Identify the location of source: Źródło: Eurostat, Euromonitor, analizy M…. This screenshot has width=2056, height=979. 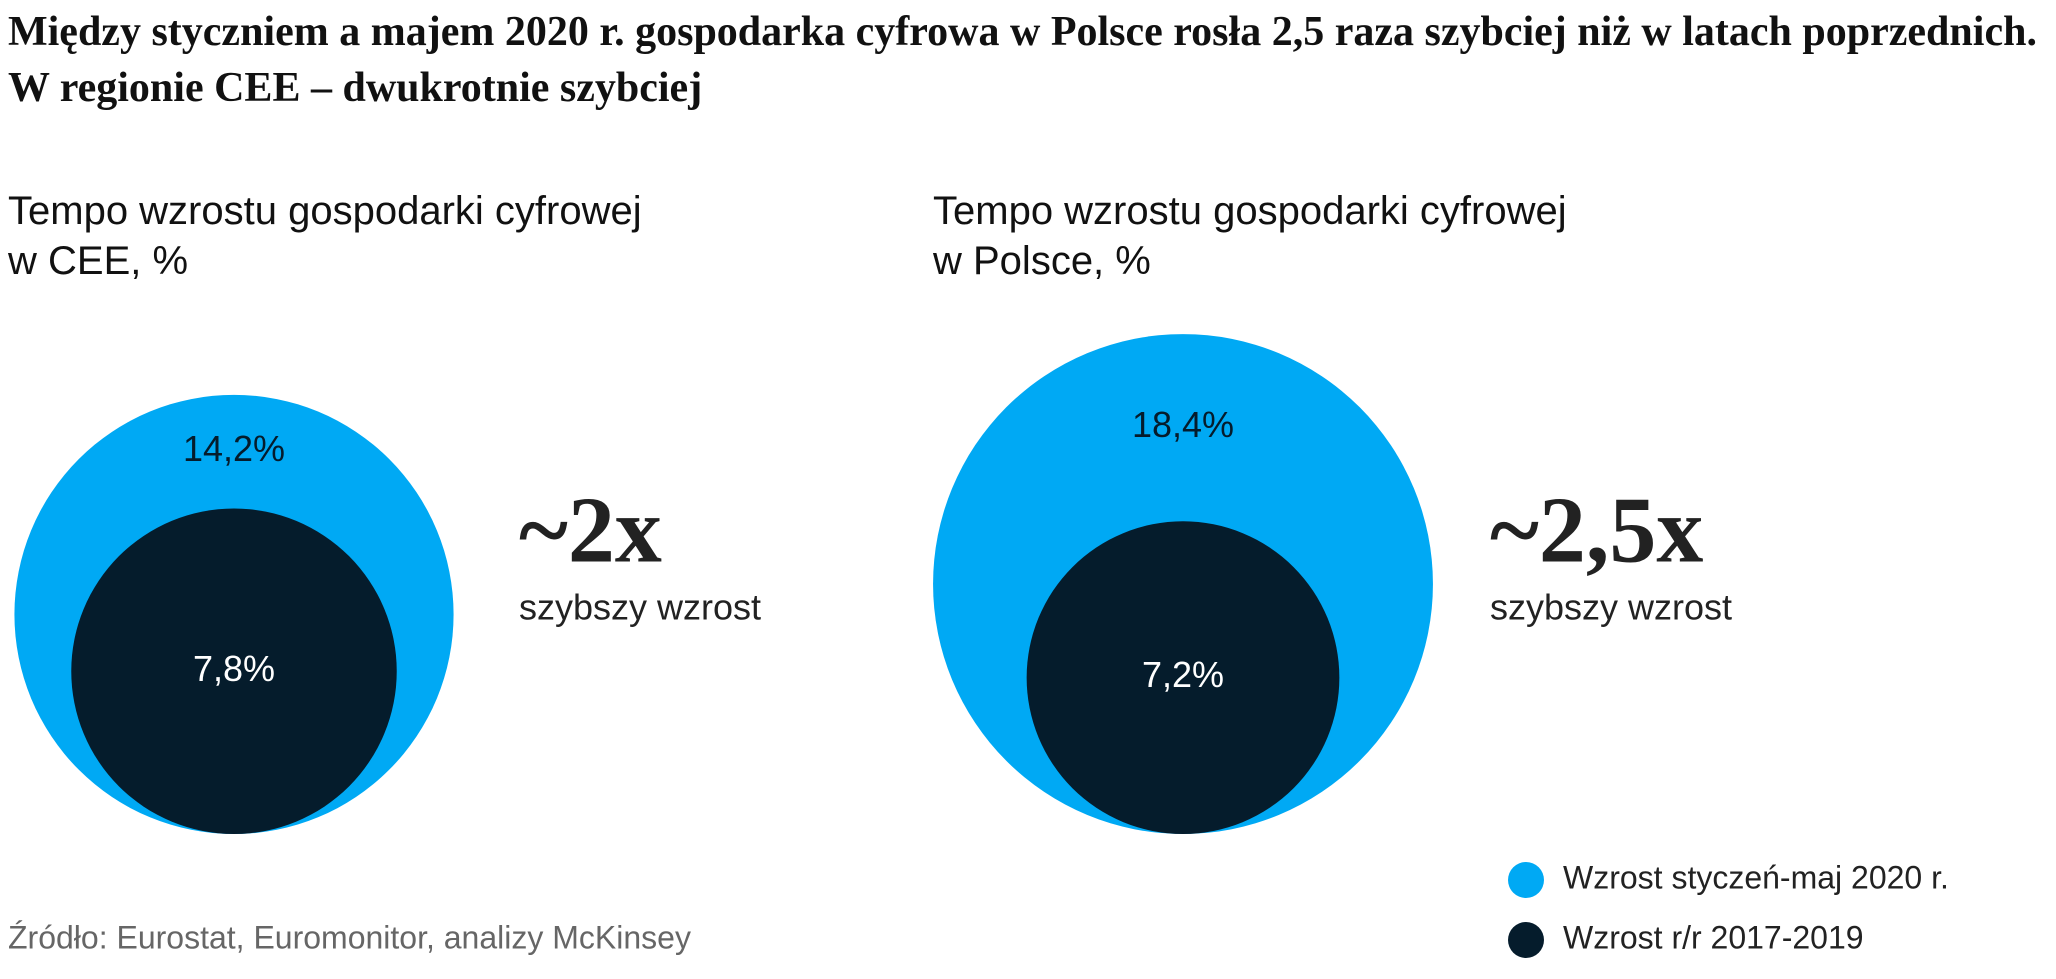
(349, 937).